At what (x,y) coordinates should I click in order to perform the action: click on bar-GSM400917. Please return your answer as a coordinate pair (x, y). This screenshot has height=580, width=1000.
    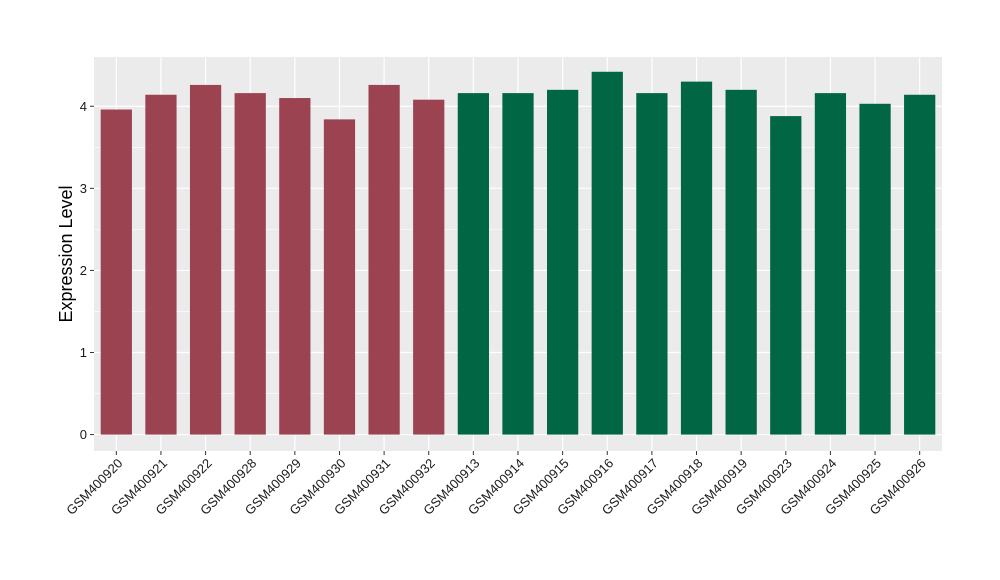
    Looking at the image, I should click on (652, 264).